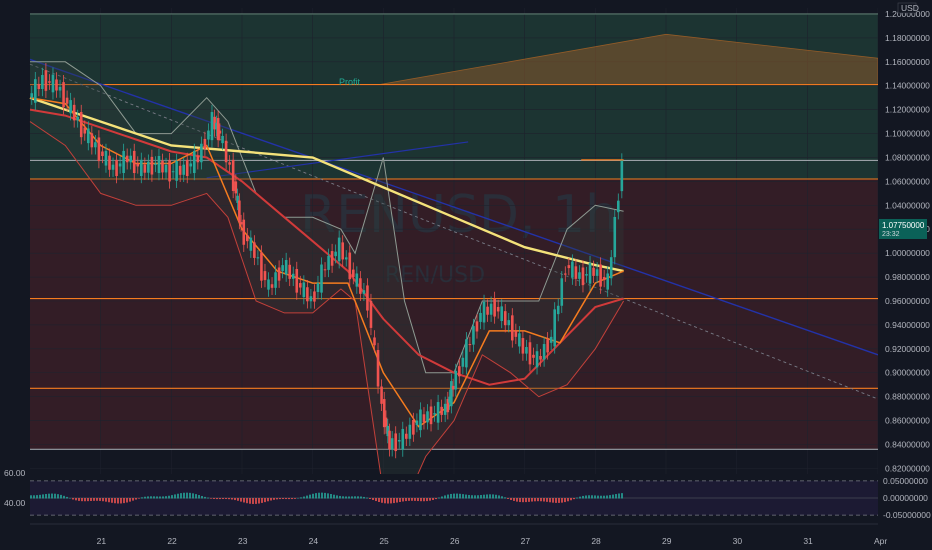 The height and width of the screenshot is (550, 932). What do you see at coordinates (172, 541) in the screenshot?
I see `x-tick-label: 22` at bounding box center [172, 541].